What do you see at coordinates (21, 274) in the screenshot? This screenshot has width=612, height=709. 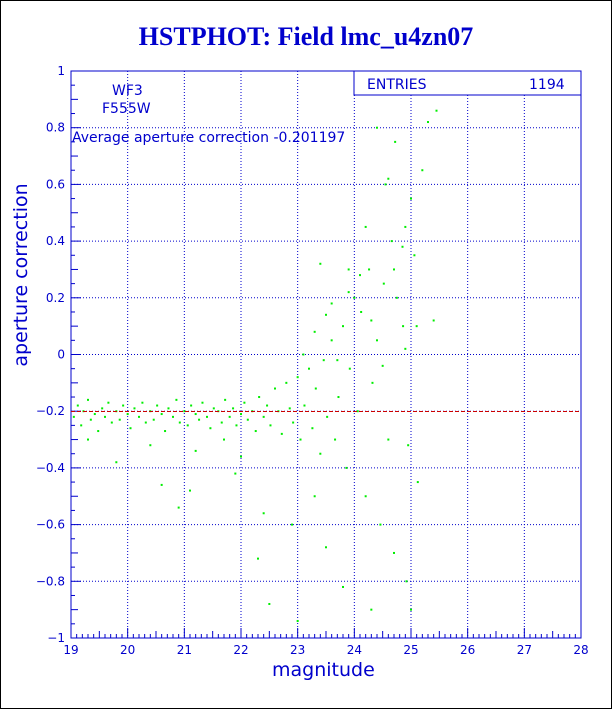 I see `y-axis-title: aperture correction` at bounding box center [21, 274].